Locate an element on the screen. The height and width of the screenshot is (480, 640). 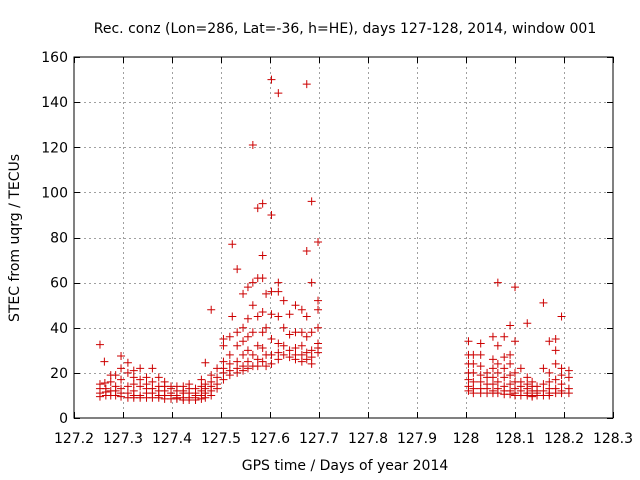
y-tick-label: 0 is located at coordinates (63, 419).